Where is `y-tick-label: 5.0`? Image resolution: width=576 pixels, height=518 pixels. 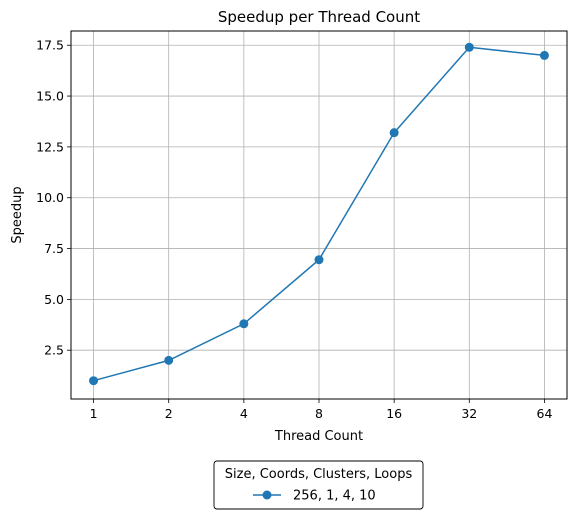 y-tick-label: 5.0 is located at coordinates (54, 299).